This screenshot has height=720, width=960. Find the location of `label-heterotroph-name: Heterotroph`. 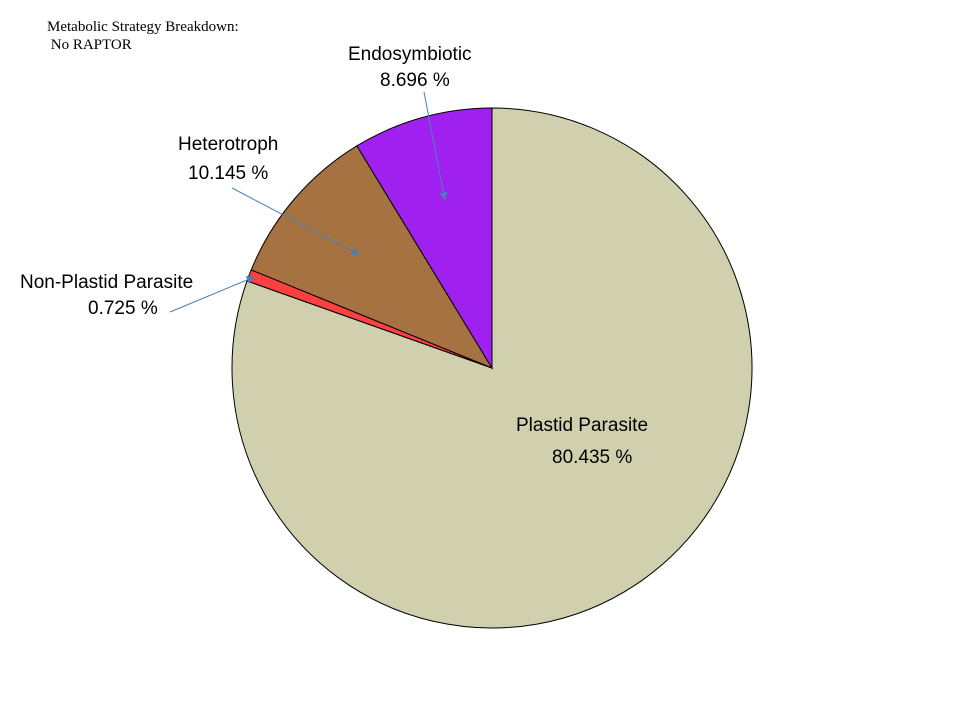

label-heterotroph-name: Heterotroph is located at coordinates (228, 144).